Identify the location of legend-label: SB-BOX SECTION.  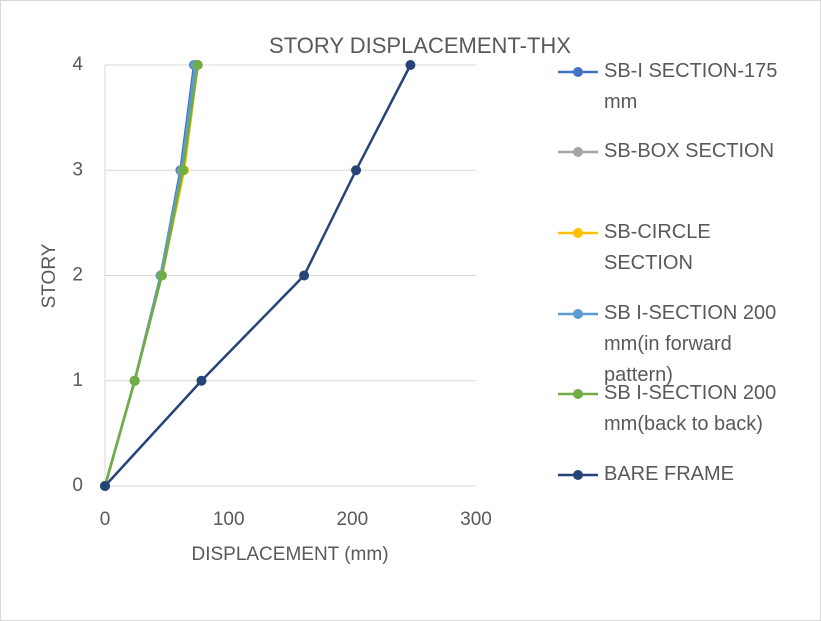
(689, 151).